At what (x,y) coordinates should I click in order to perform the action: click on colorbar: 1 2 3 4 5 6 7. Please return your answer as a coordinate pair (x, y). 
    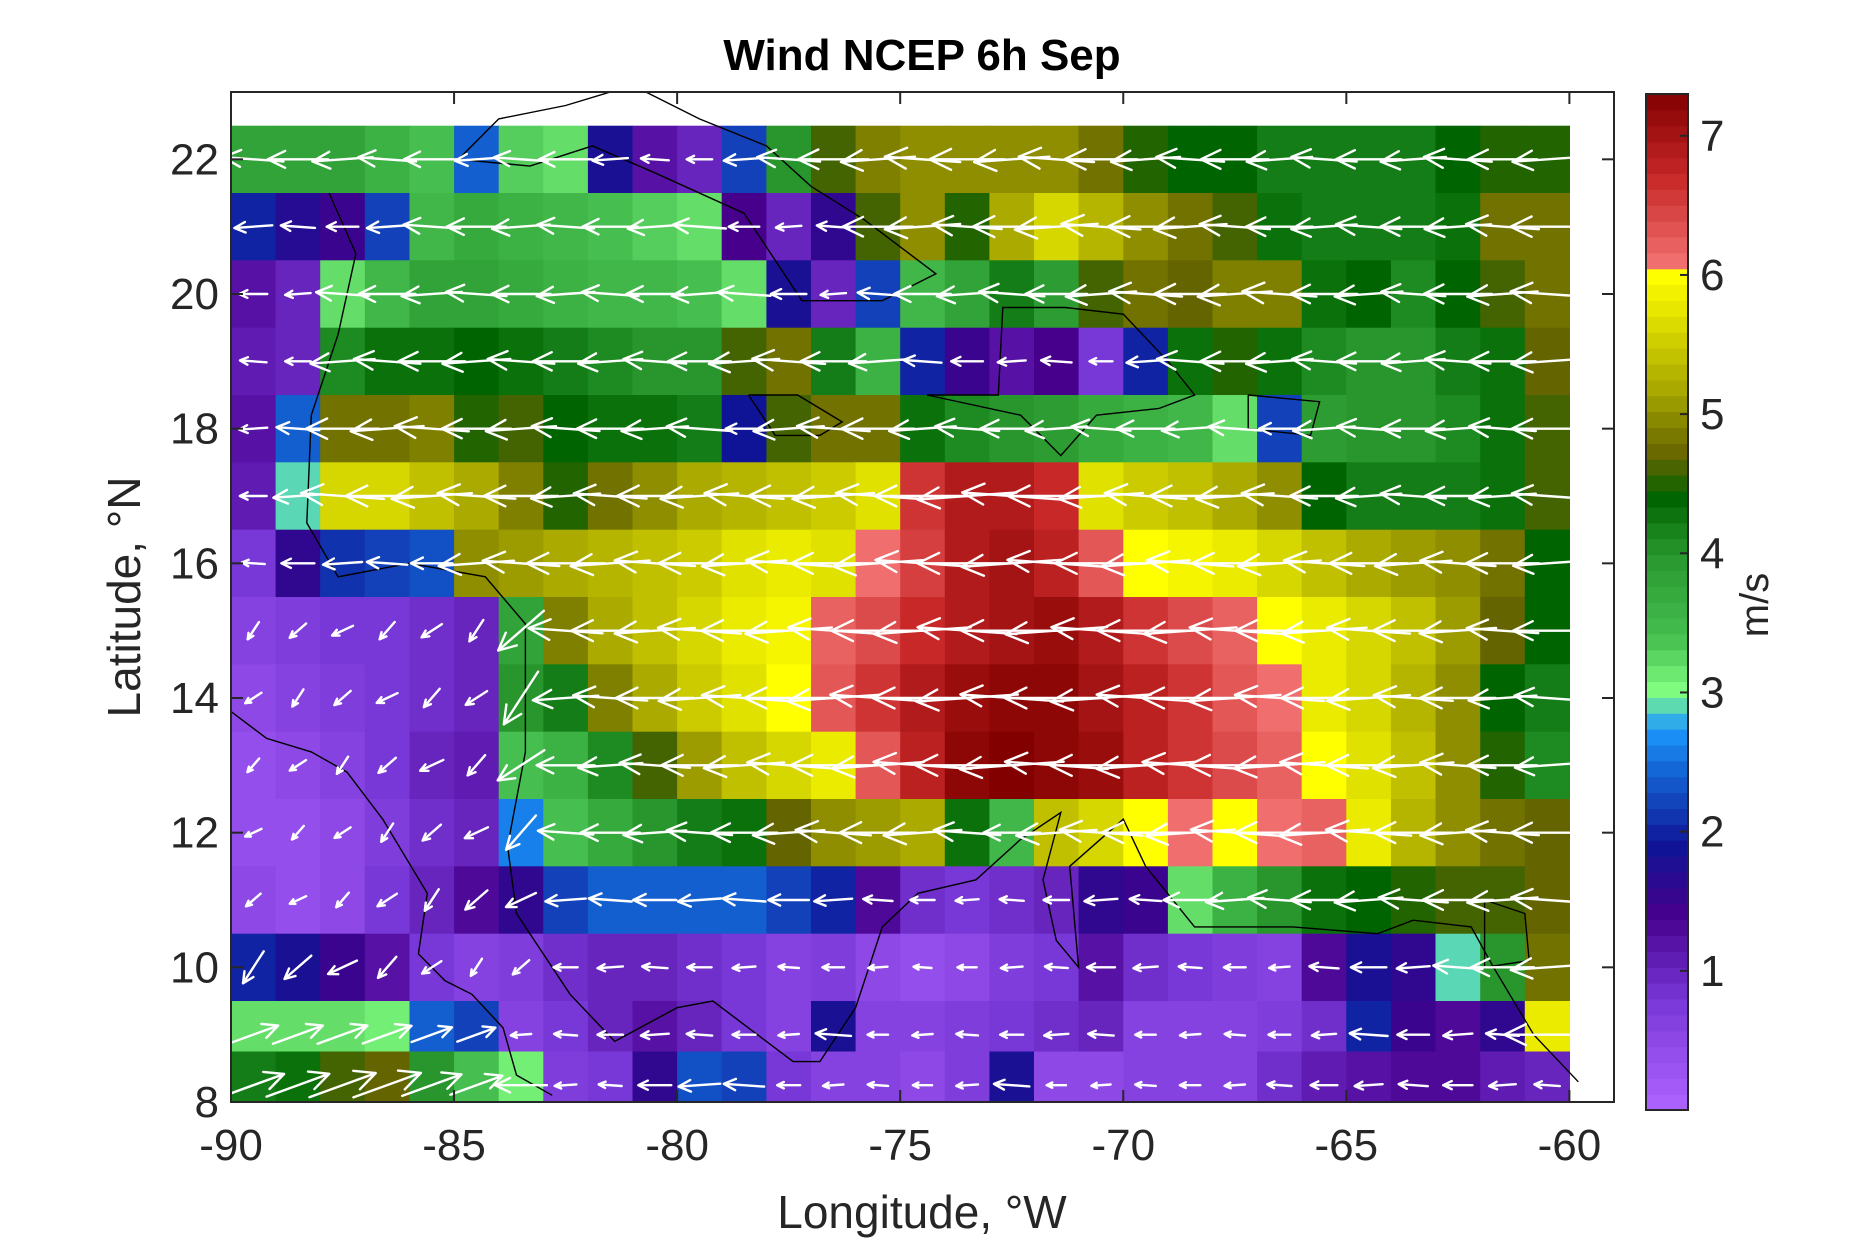
    Looking at the image, I should click on (1684, 602).